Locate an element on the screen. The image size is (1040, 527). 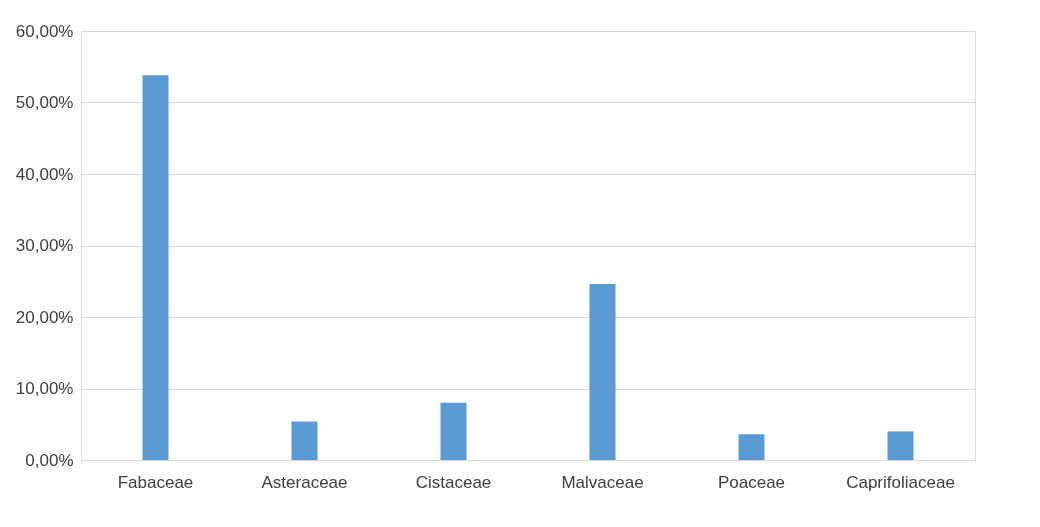
y-tick-label: 30,00% is located at coordinates (44, 245).